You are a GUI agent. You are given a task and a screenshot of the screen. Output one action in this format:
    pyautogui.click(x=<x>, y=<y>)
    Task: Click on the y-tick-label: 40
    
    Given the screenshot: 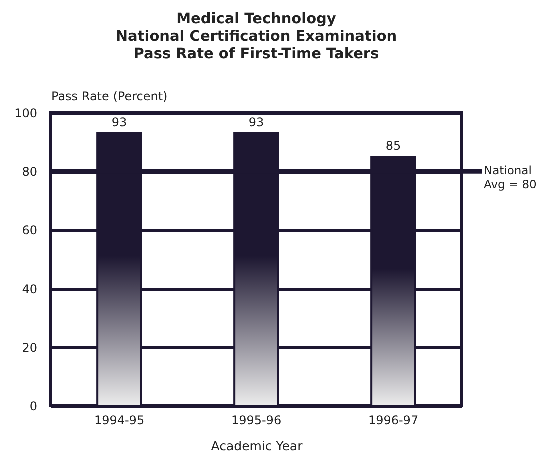 What is the action you would take?
    pyautogui.click(x=30, y=289)
    